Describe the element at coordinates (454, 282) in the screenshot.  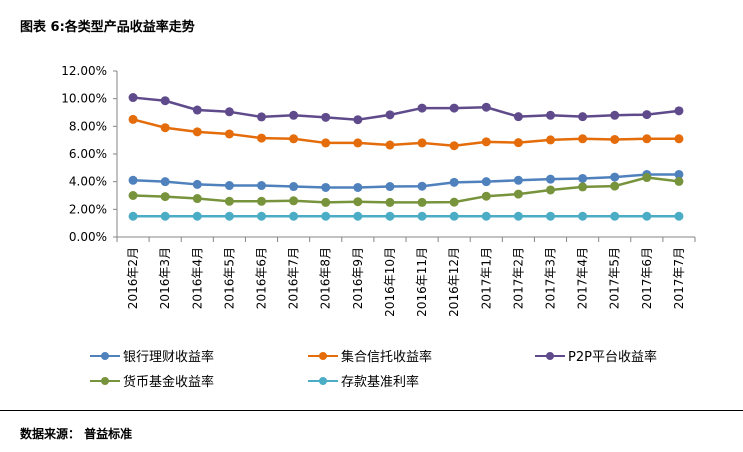
I see `x-tick-label: 2016年12月` at that location.